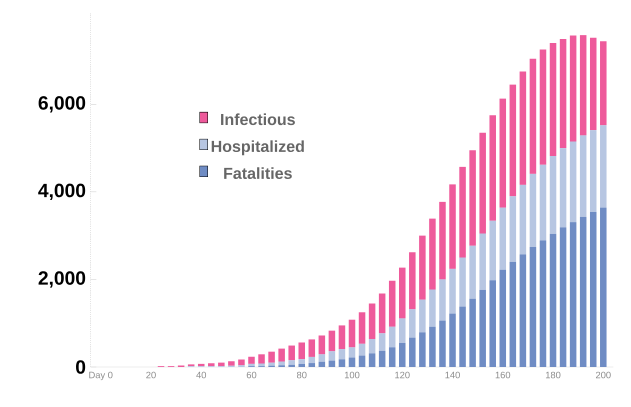  Describe the element at coordinates (452, 375) in the screenshot. I see `x-tick-label: 140` at that location.